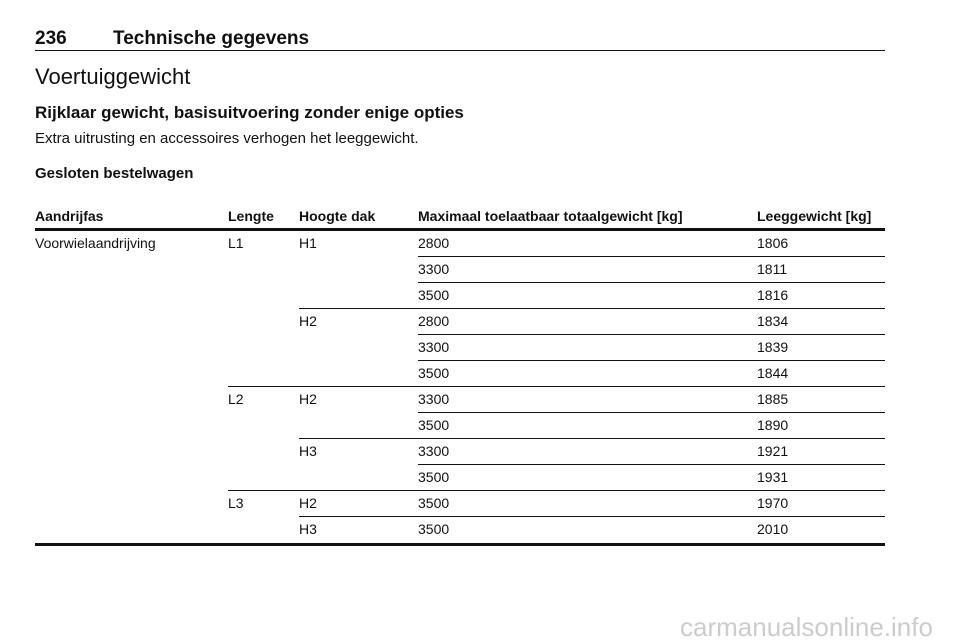 The height and width of the screenshot is (642, 960). I want to click on watermark: carmanualsonline.info, so click(806, 627).